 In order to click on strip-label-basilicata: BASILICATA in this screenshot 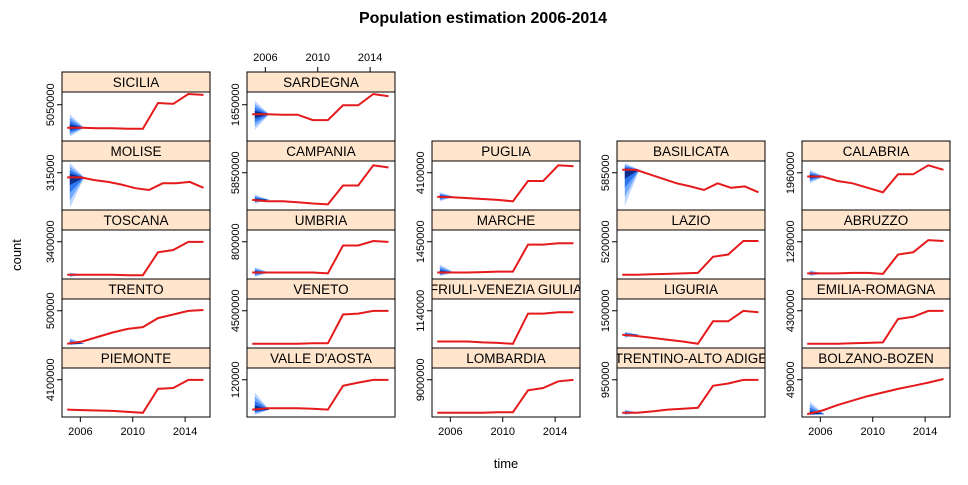, I will do `click(691, 151)`.